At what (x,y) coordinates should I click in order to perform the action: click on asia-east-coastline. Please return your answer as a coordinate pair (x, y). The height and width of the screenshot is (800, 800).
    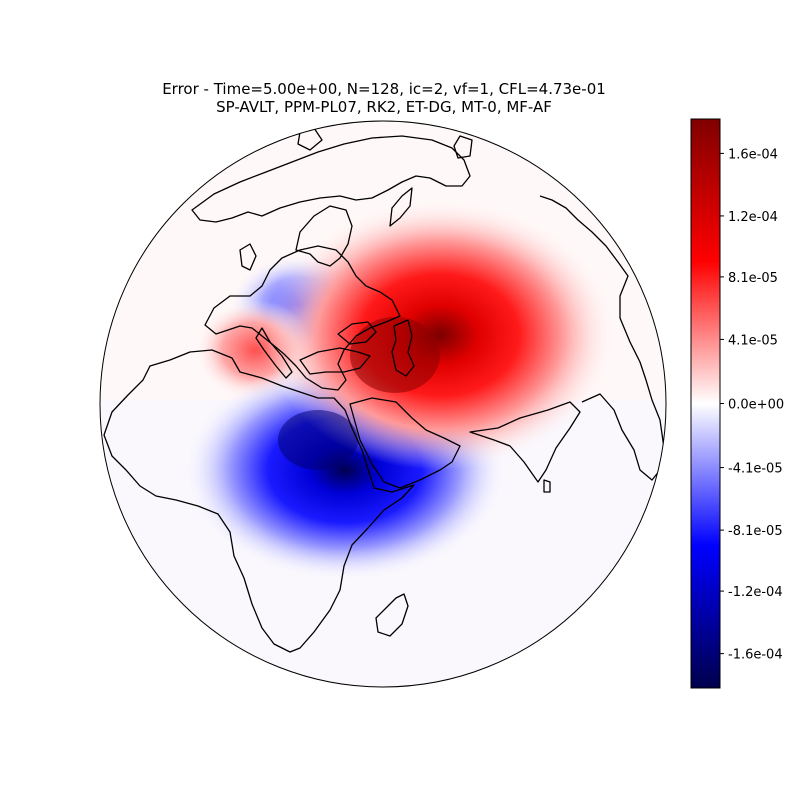
    Looking at the image, I should click on (602, 338).